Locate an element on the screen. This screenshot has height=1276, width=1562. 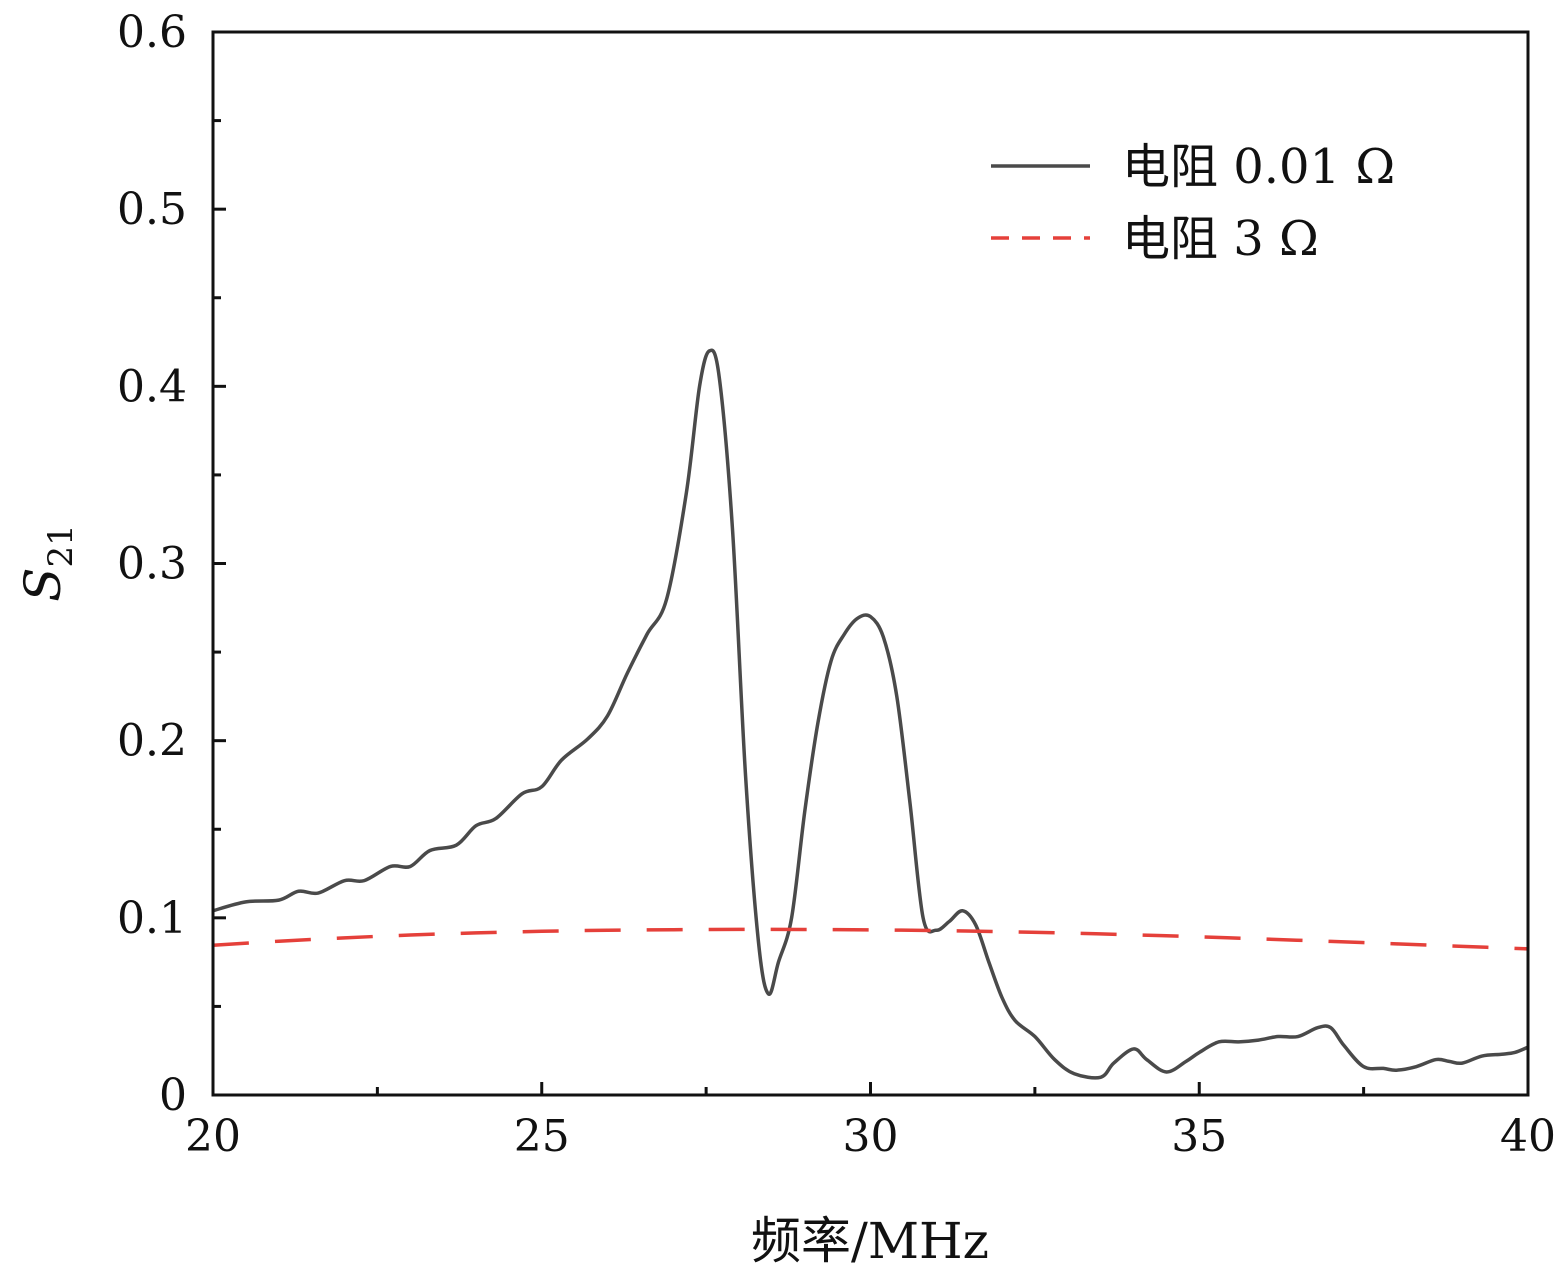
x-axis-title: 频率/MHz is located at coordinates (870, 1241).